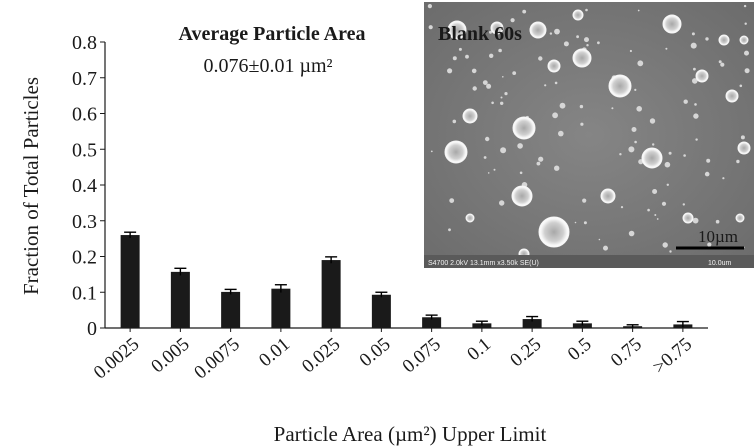 This screenshot has height=446, width=755. Describe the element at coordinates (525, 352) in the screenshot. I see `x-tick-label: 0.25` at that location.